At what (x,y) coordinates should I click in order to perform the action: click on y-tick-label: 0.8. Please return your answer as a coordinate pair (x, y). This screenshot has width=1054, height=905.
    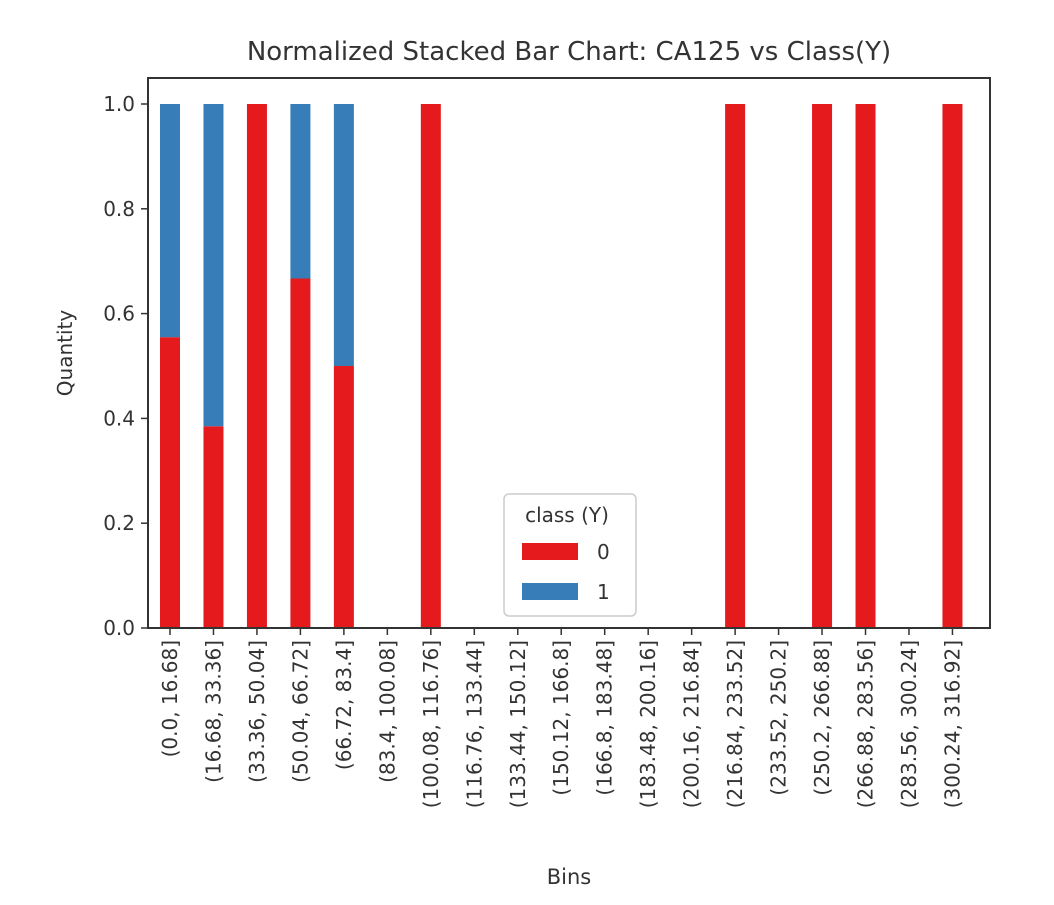
    Looking at the image, I should click on (119, 209).